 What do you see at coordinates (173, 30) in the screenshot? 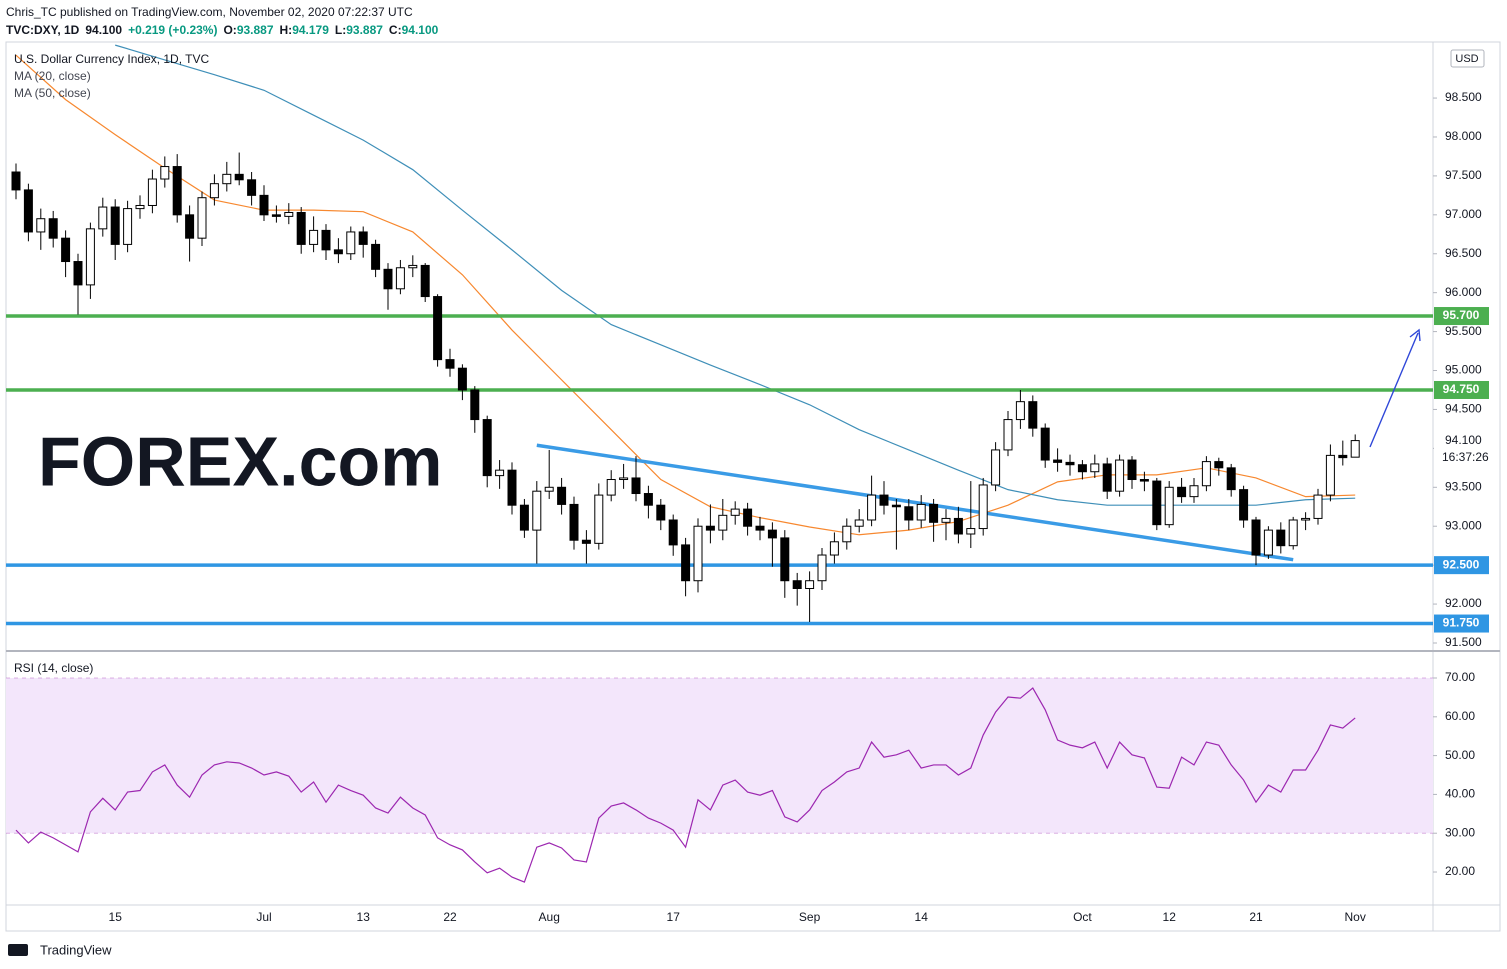
I see `change: +0.219 (+0.23%)` at bounding box center [173, 30].